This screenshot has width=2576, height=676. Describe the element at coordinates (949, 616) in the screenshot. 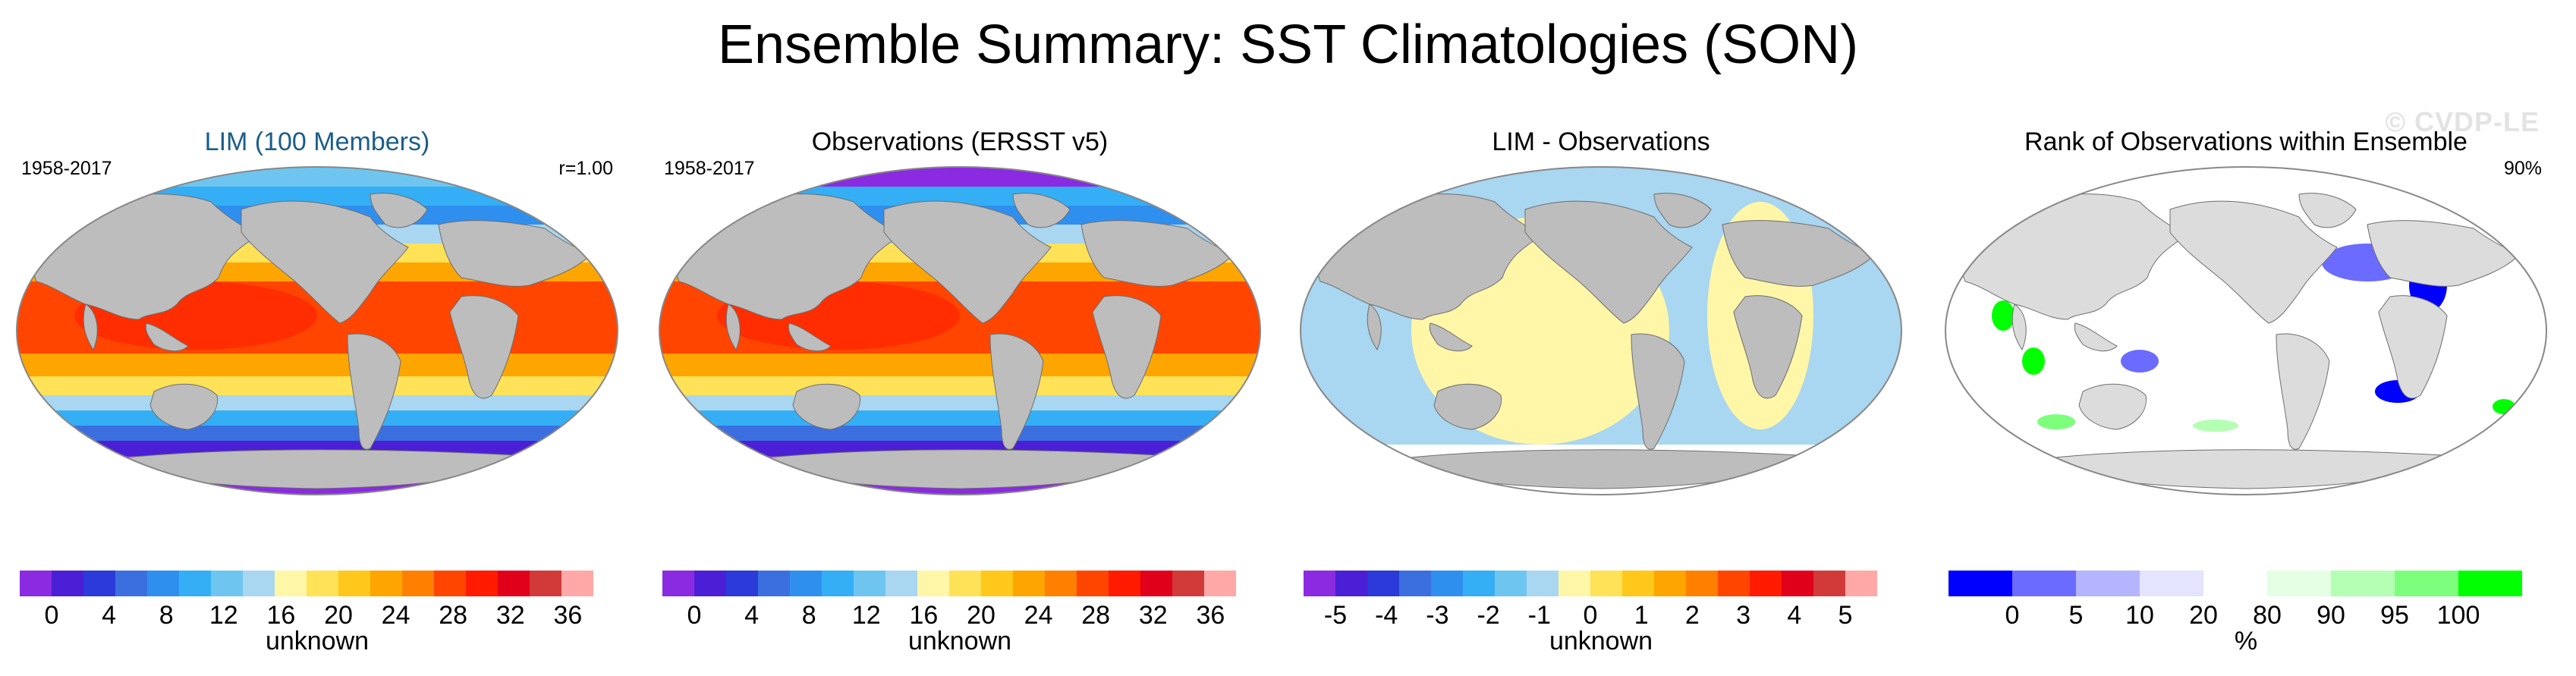

I see `colorbar-ticks: 0 4 8 12 16 20 24 28 32 36` at that location.